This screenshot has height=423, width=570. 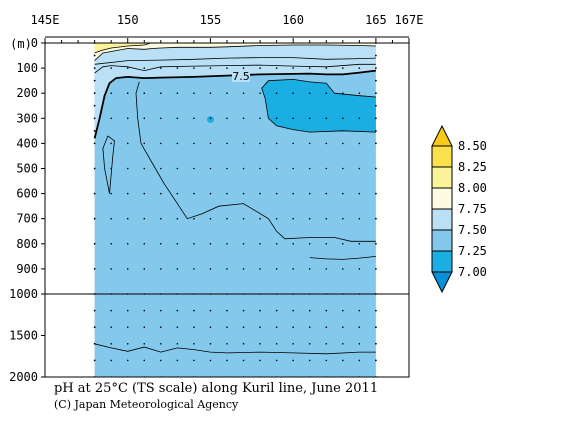 What do you see at coordinates (472, 230) in the screenshot?
I see `colorbar-label: 7.50` at bounding box center [472, 230].